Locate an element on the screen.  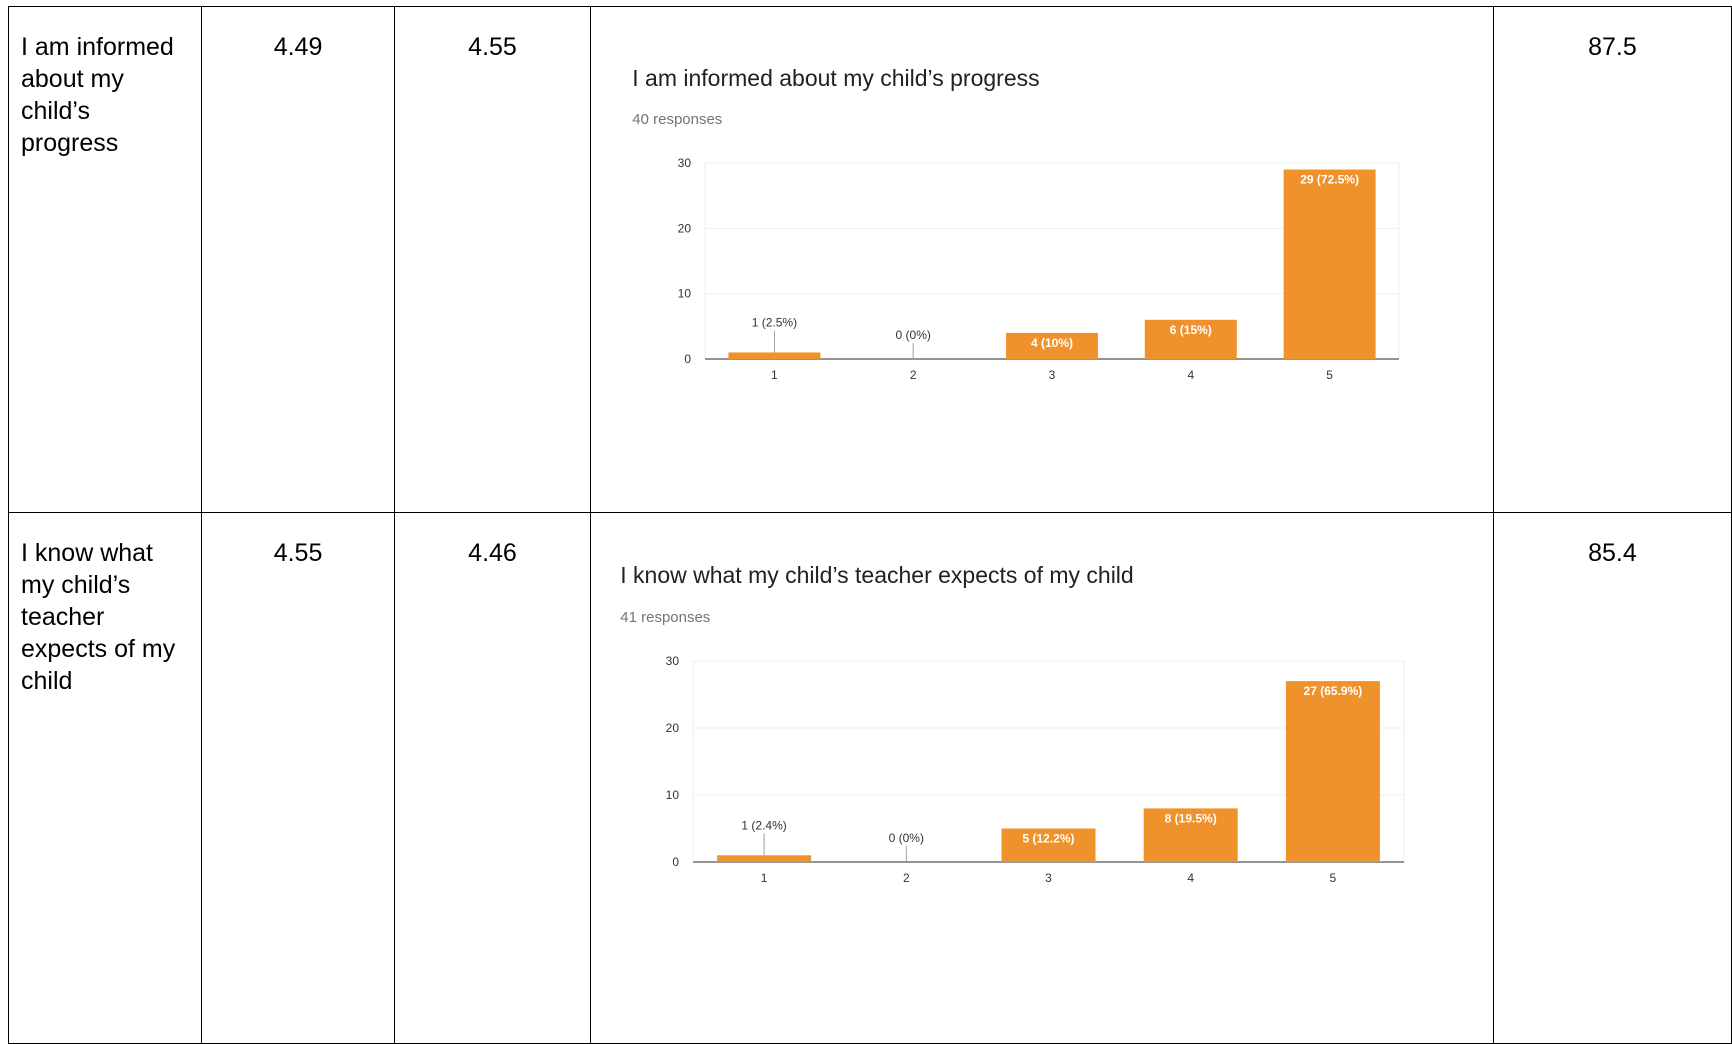
score-a: 4.49 is located at coordinates (298, 47).